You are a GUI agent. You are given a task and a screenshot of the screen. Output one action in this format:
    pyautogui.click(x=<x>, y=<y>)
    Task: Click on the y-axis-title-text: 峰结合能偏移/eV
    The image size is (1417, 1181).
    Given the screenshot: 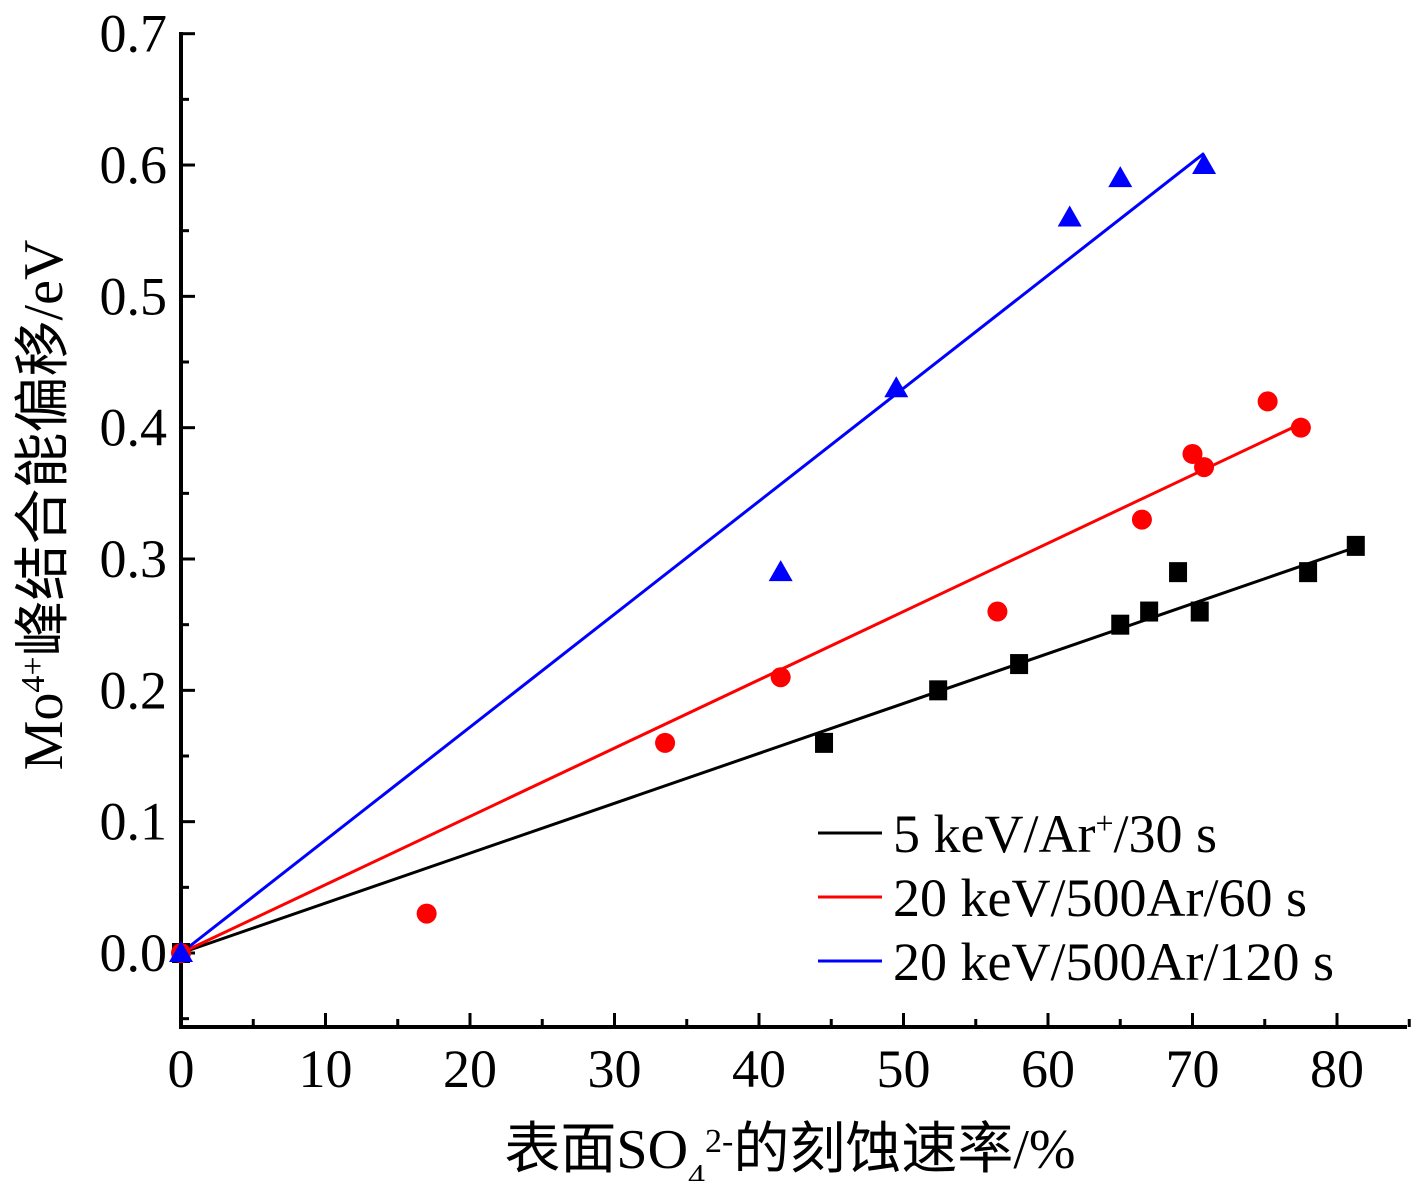 What is the action you would take?
    pyautogui.click(x=44, y=448)
    